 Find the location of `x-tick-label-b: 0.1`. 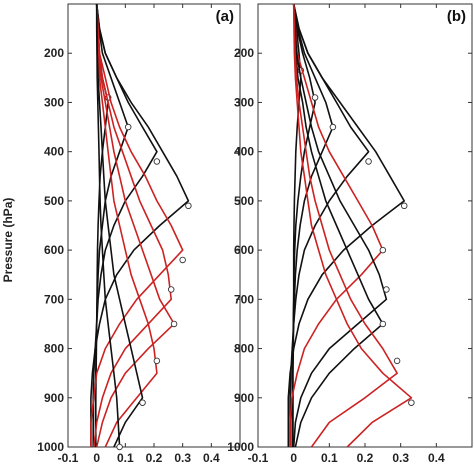

x-tick-label-b: 0.1 is located at coordinates (329, 458).